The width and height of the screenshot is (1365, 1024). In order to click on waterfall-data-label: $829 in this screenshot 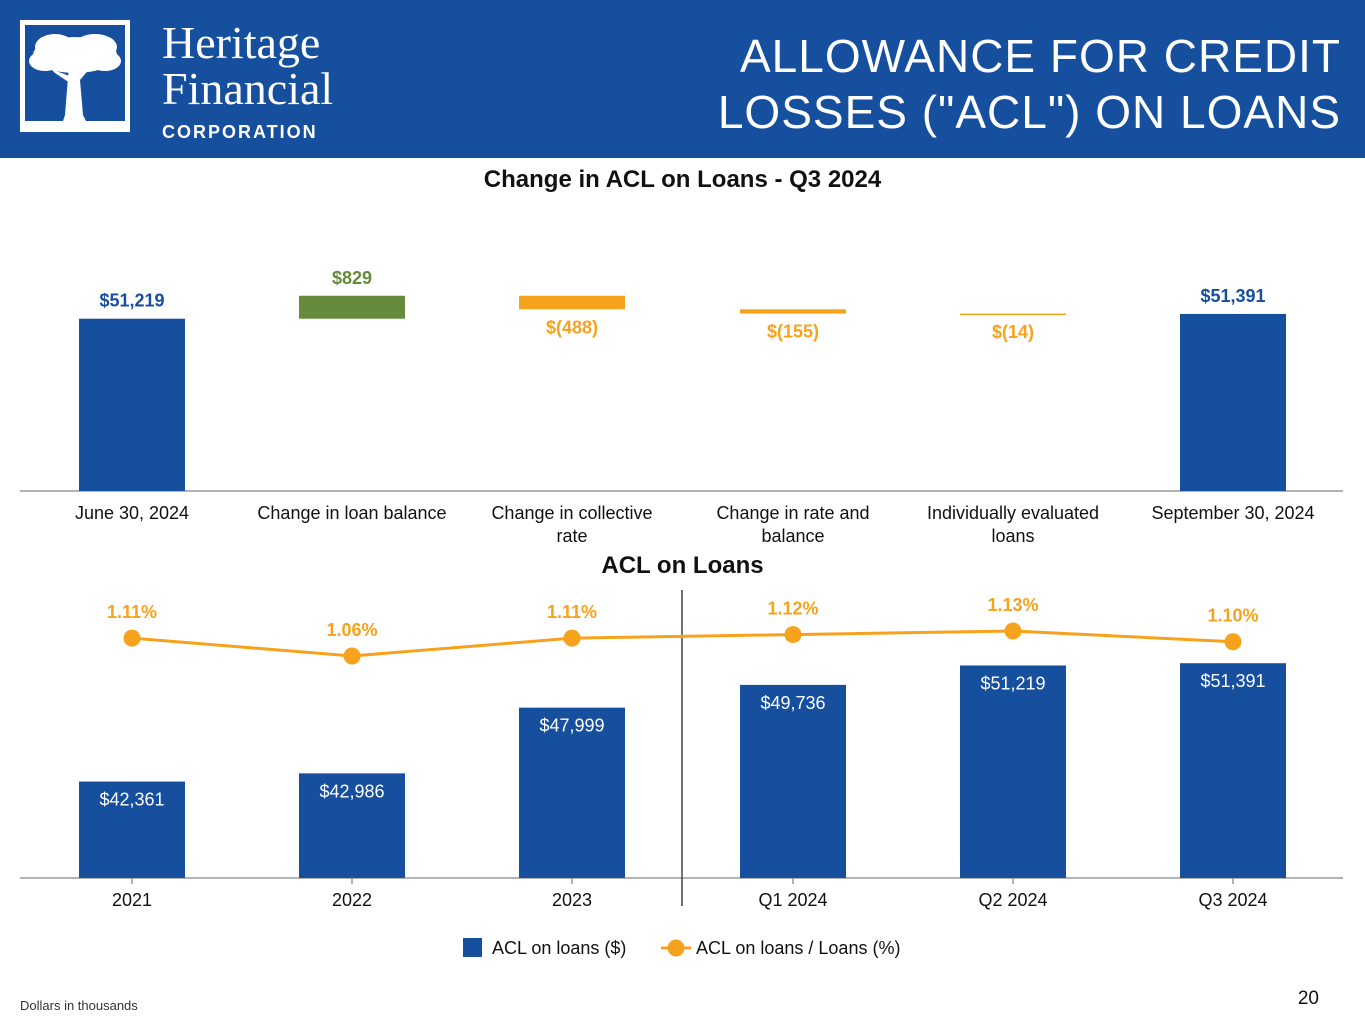, I will do `click(352, 278)`.